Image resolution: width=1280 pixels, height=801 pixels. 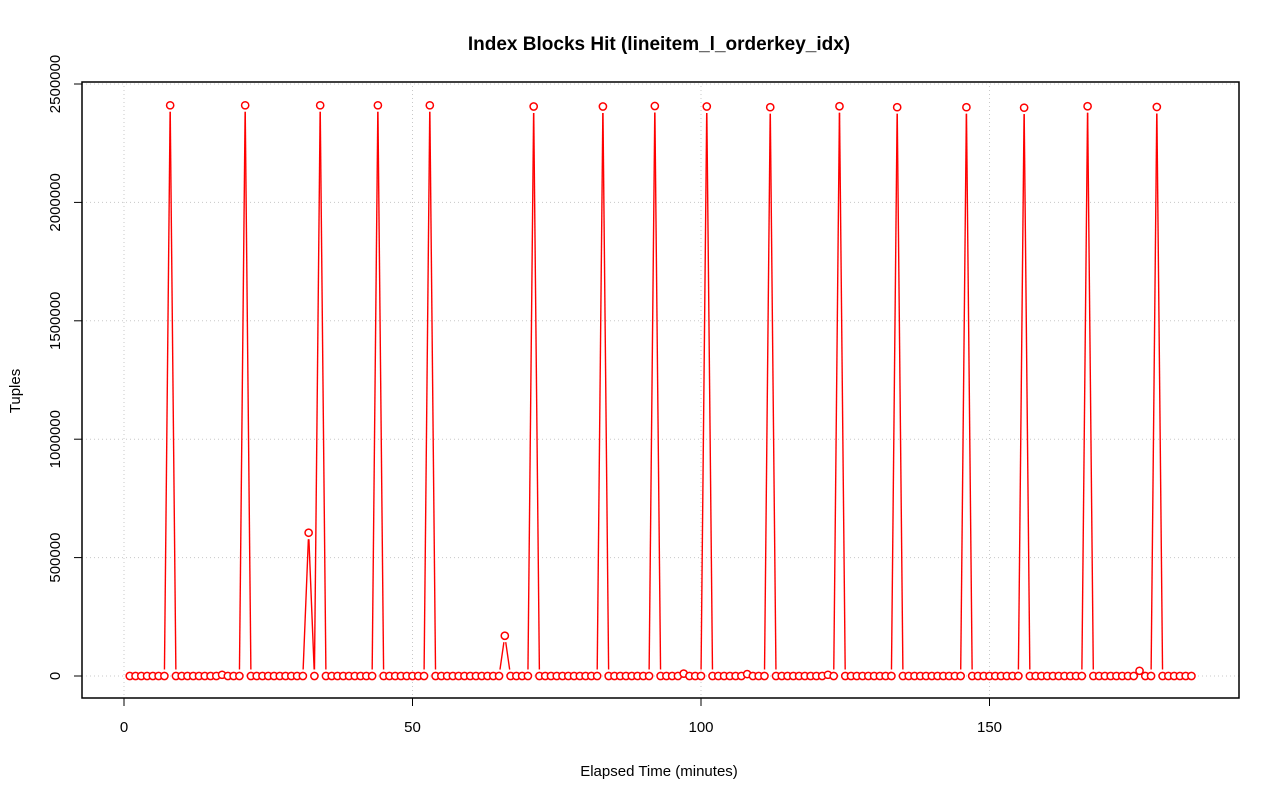 What do you see at coordinates (124, 727) in the screenshot?
I see `x-tick-label: 0` at bounding box center [124, 727].